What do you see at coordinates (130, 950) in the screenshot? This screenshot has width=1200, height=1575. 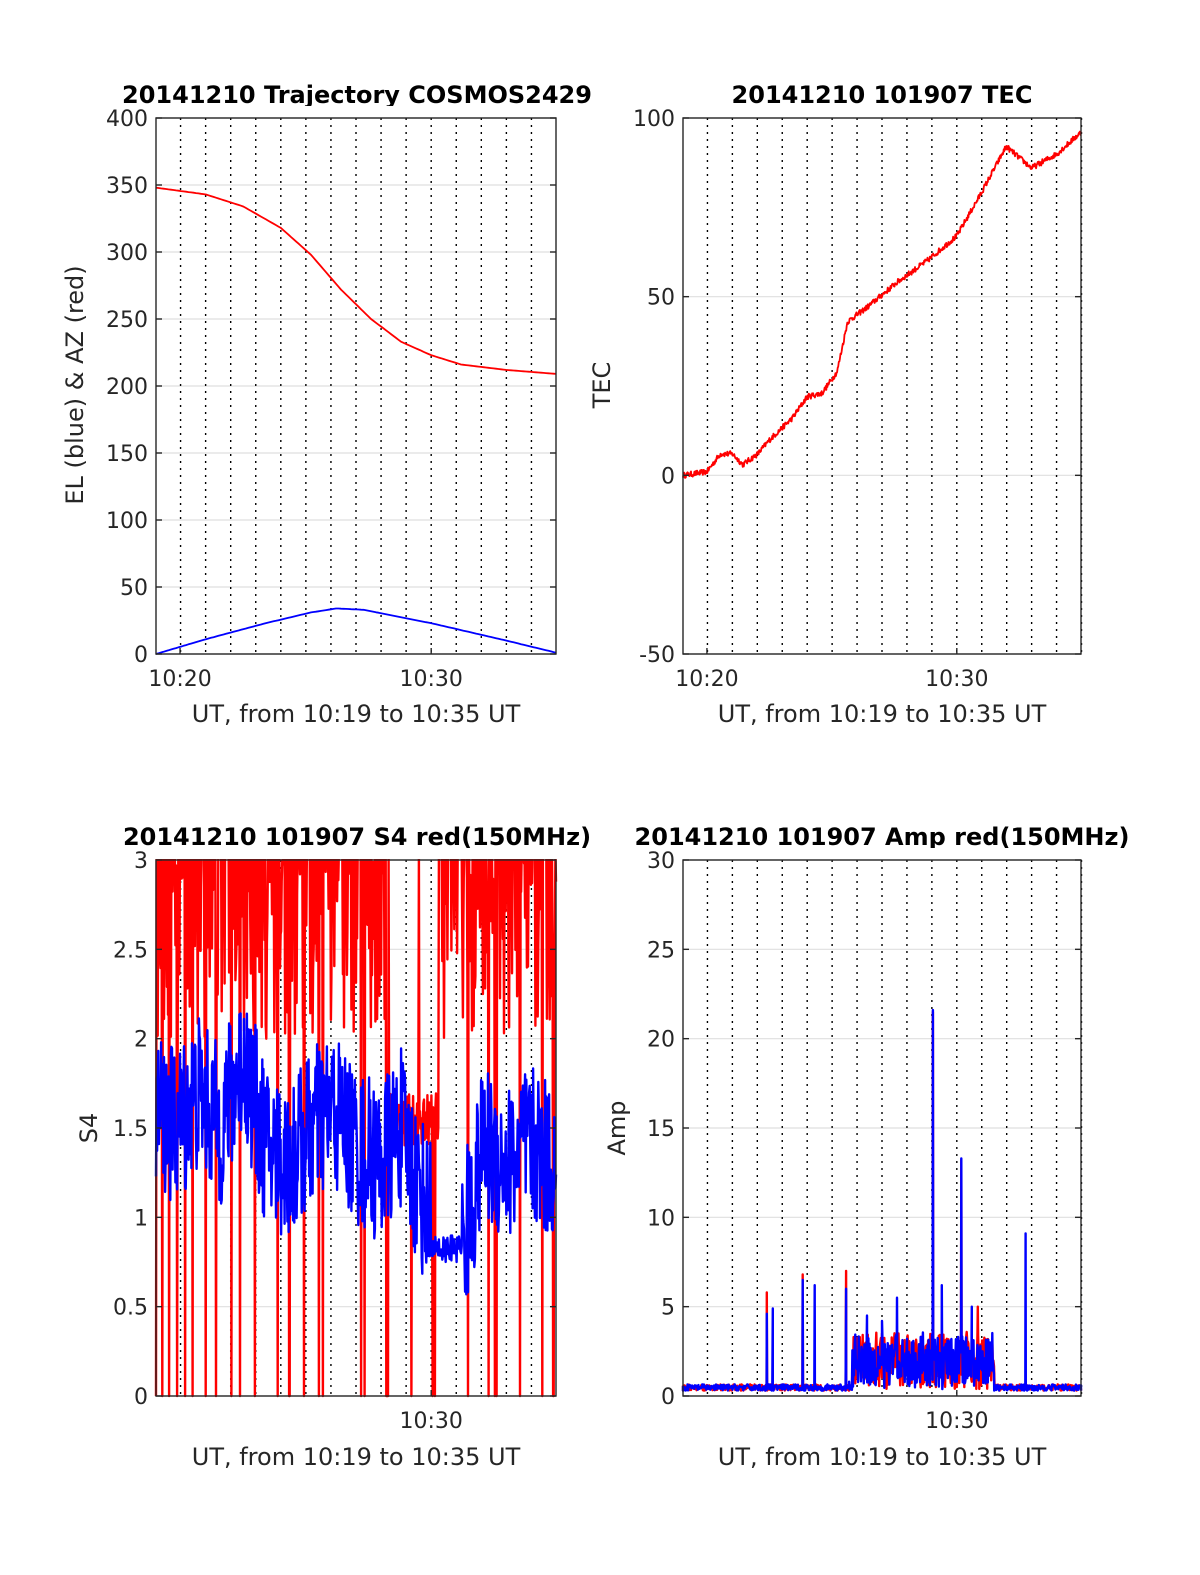 I see `s4-ytick-label: 2.5` at bounding box center [130, 950].